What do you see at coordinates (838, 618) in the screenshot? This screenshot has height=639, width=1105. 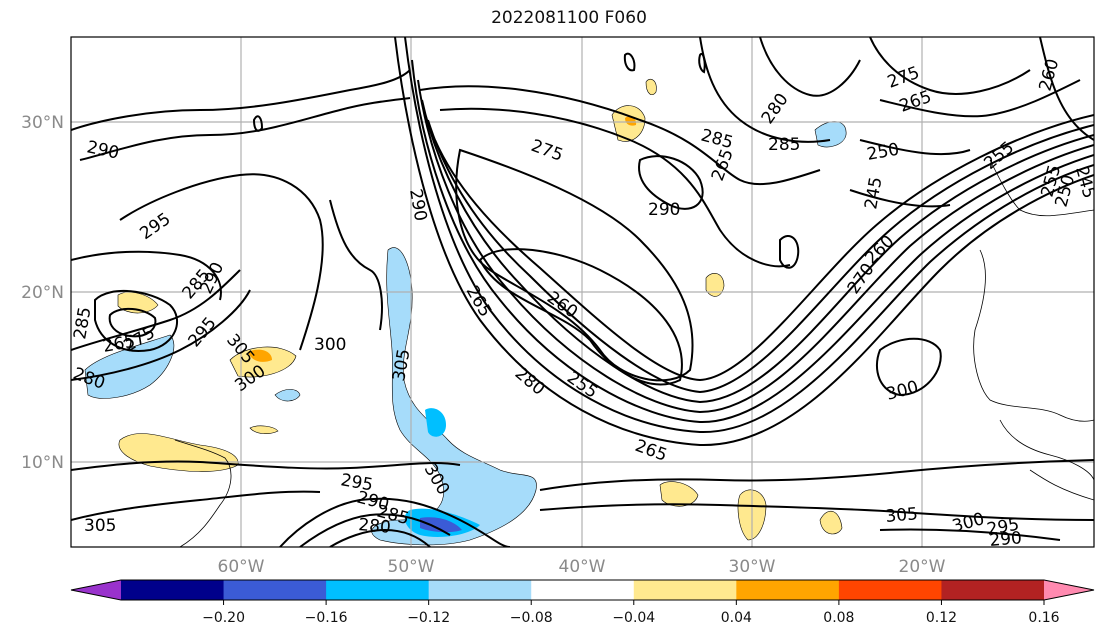 I see `colorbar-tick-label: 0.08` at bounding box center [838, 618].